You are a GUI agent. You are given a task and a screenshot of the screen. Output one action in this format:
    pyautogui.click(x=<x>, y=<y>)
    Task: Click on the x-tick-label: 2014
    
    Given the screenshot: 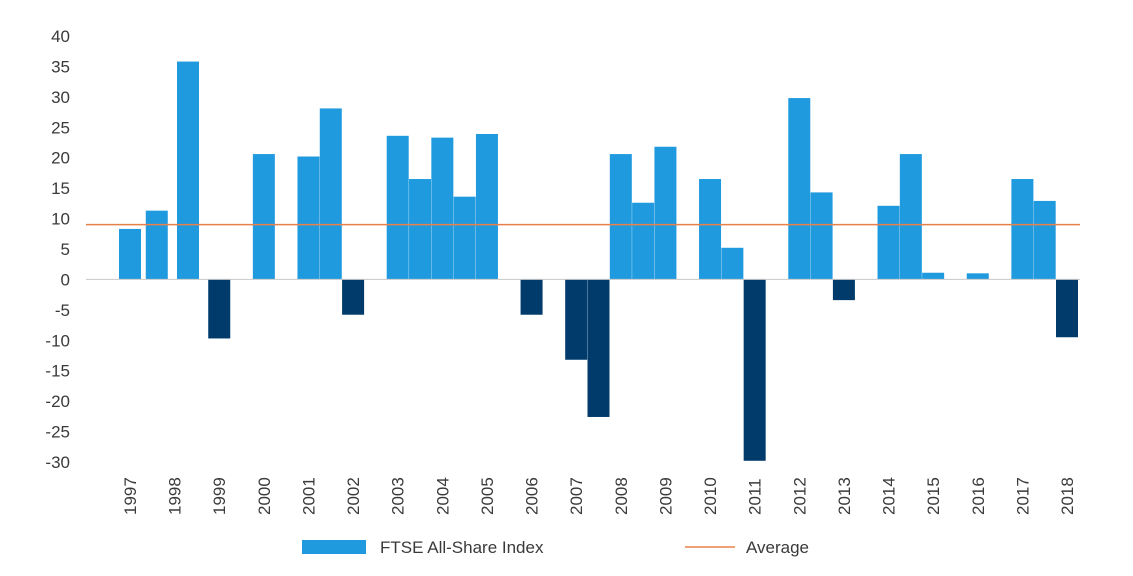 What is the action you would take?
    pyautogui.click(x=889, y=496)
    